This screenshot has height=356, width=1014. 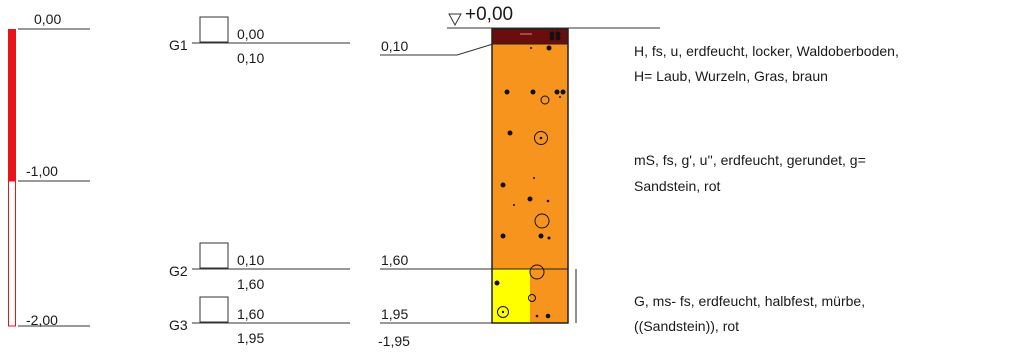 What do you see at coordinates (214, 309) in the screenshot?
I see `sample-g3-box` at bounding box center [214, 309].